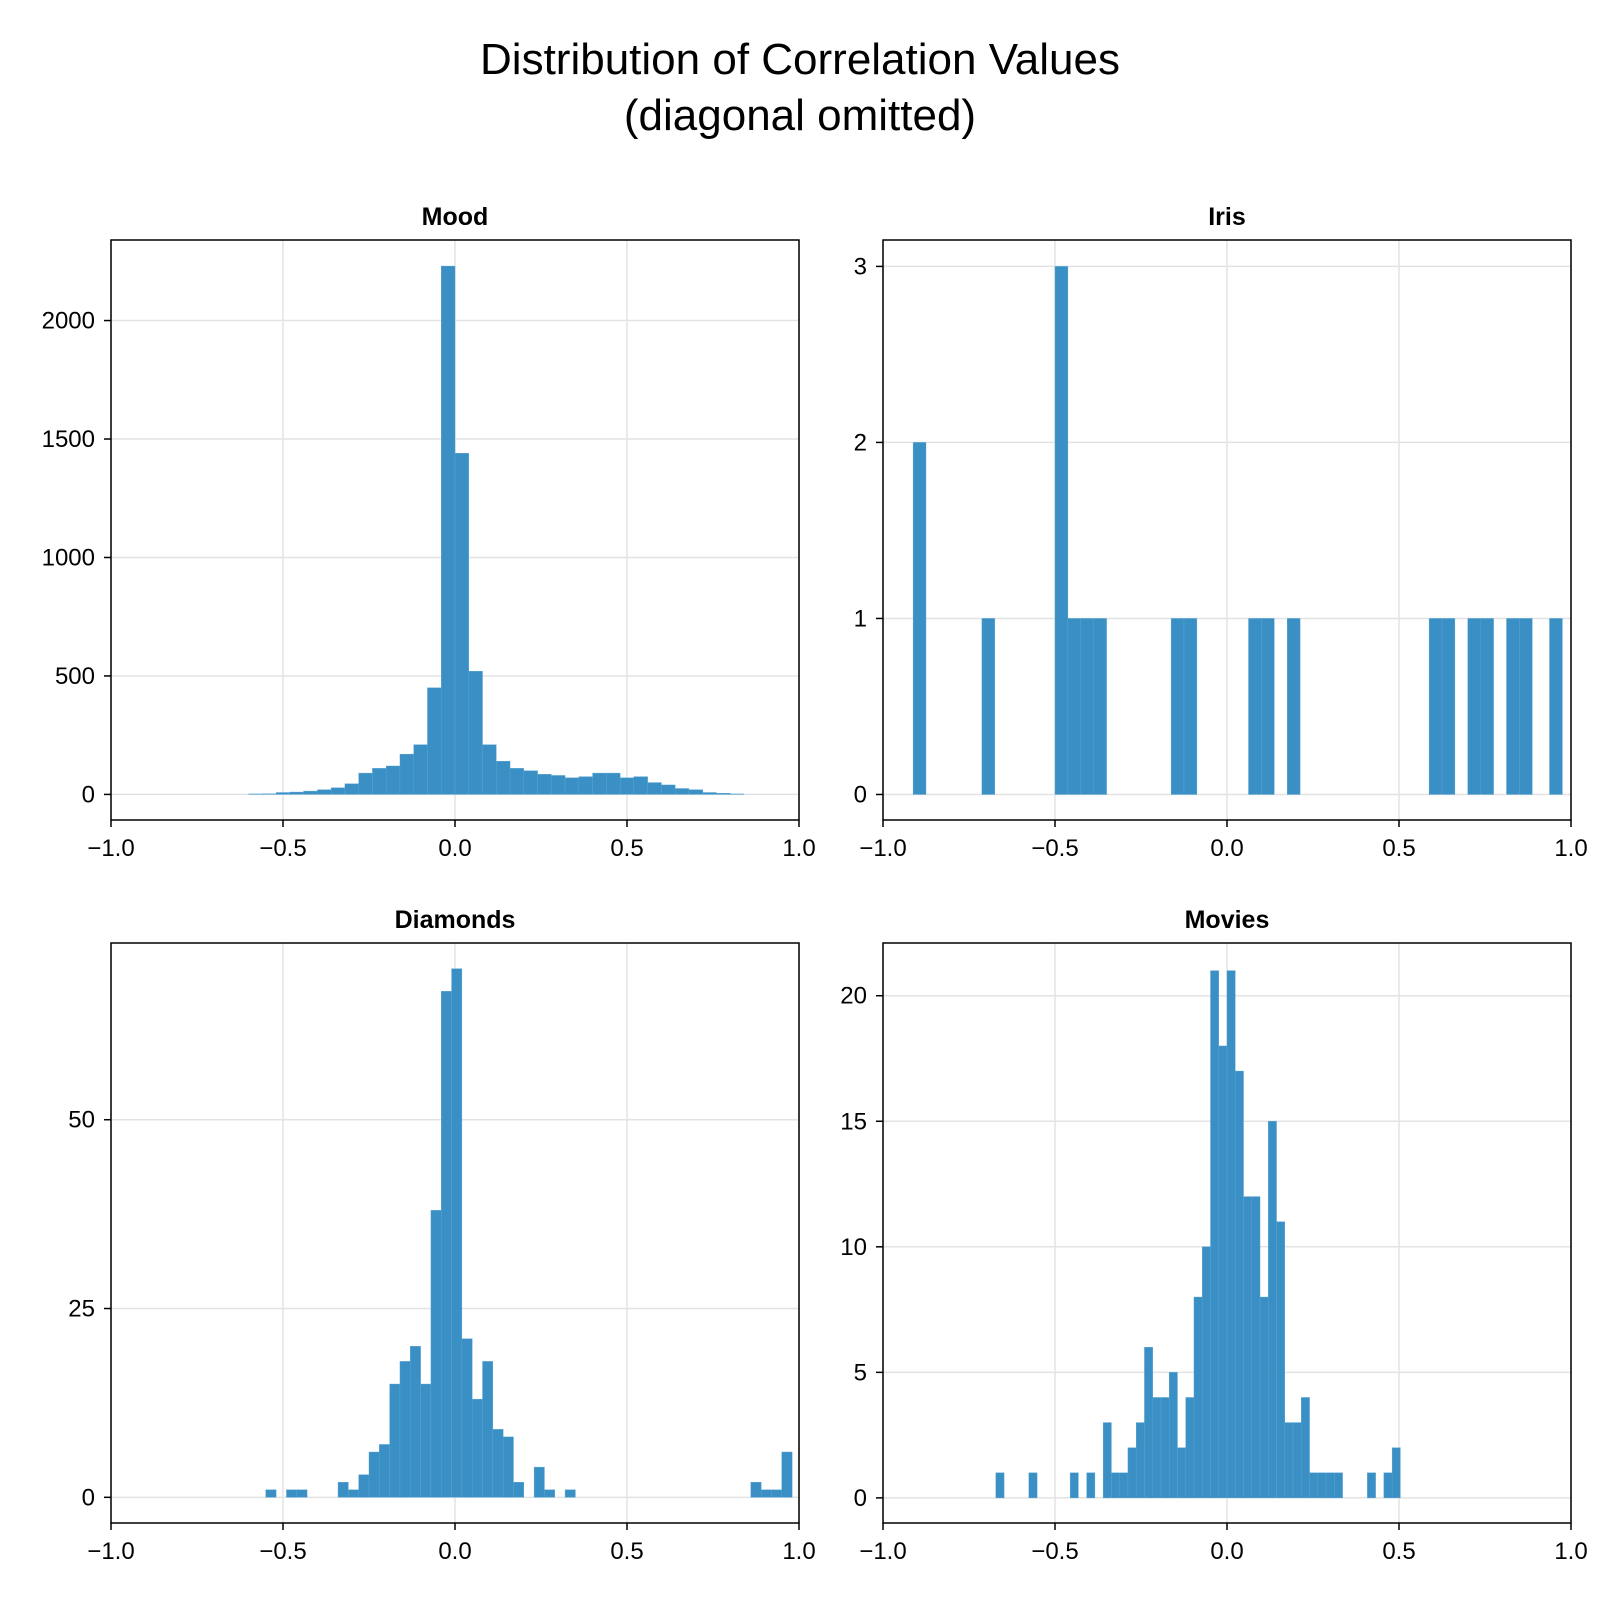 This screenshot has width=1600, height=1600. I want to click on y-tick-label: 25, so click(81, 1309).